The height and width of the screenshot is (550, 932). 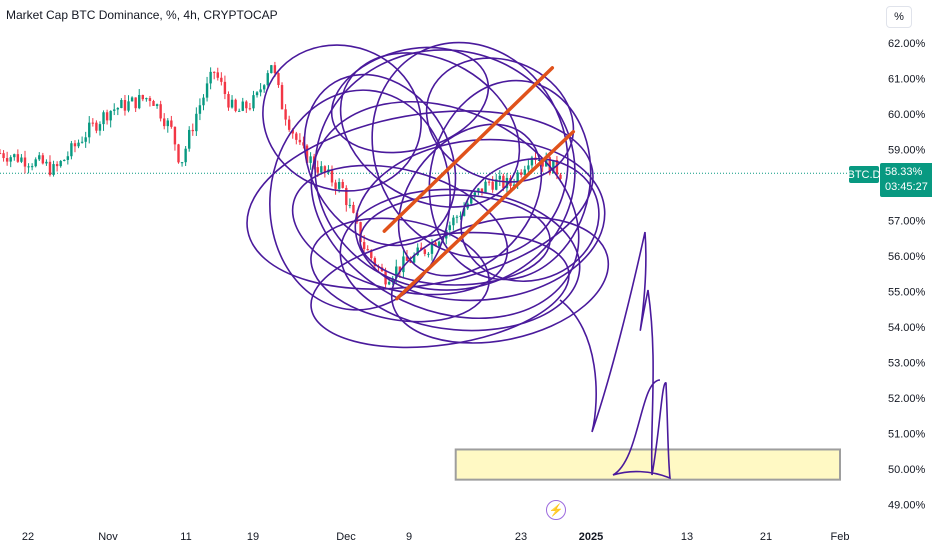 I want to click on x-tick-label: 13, so click(x=687, y=537).